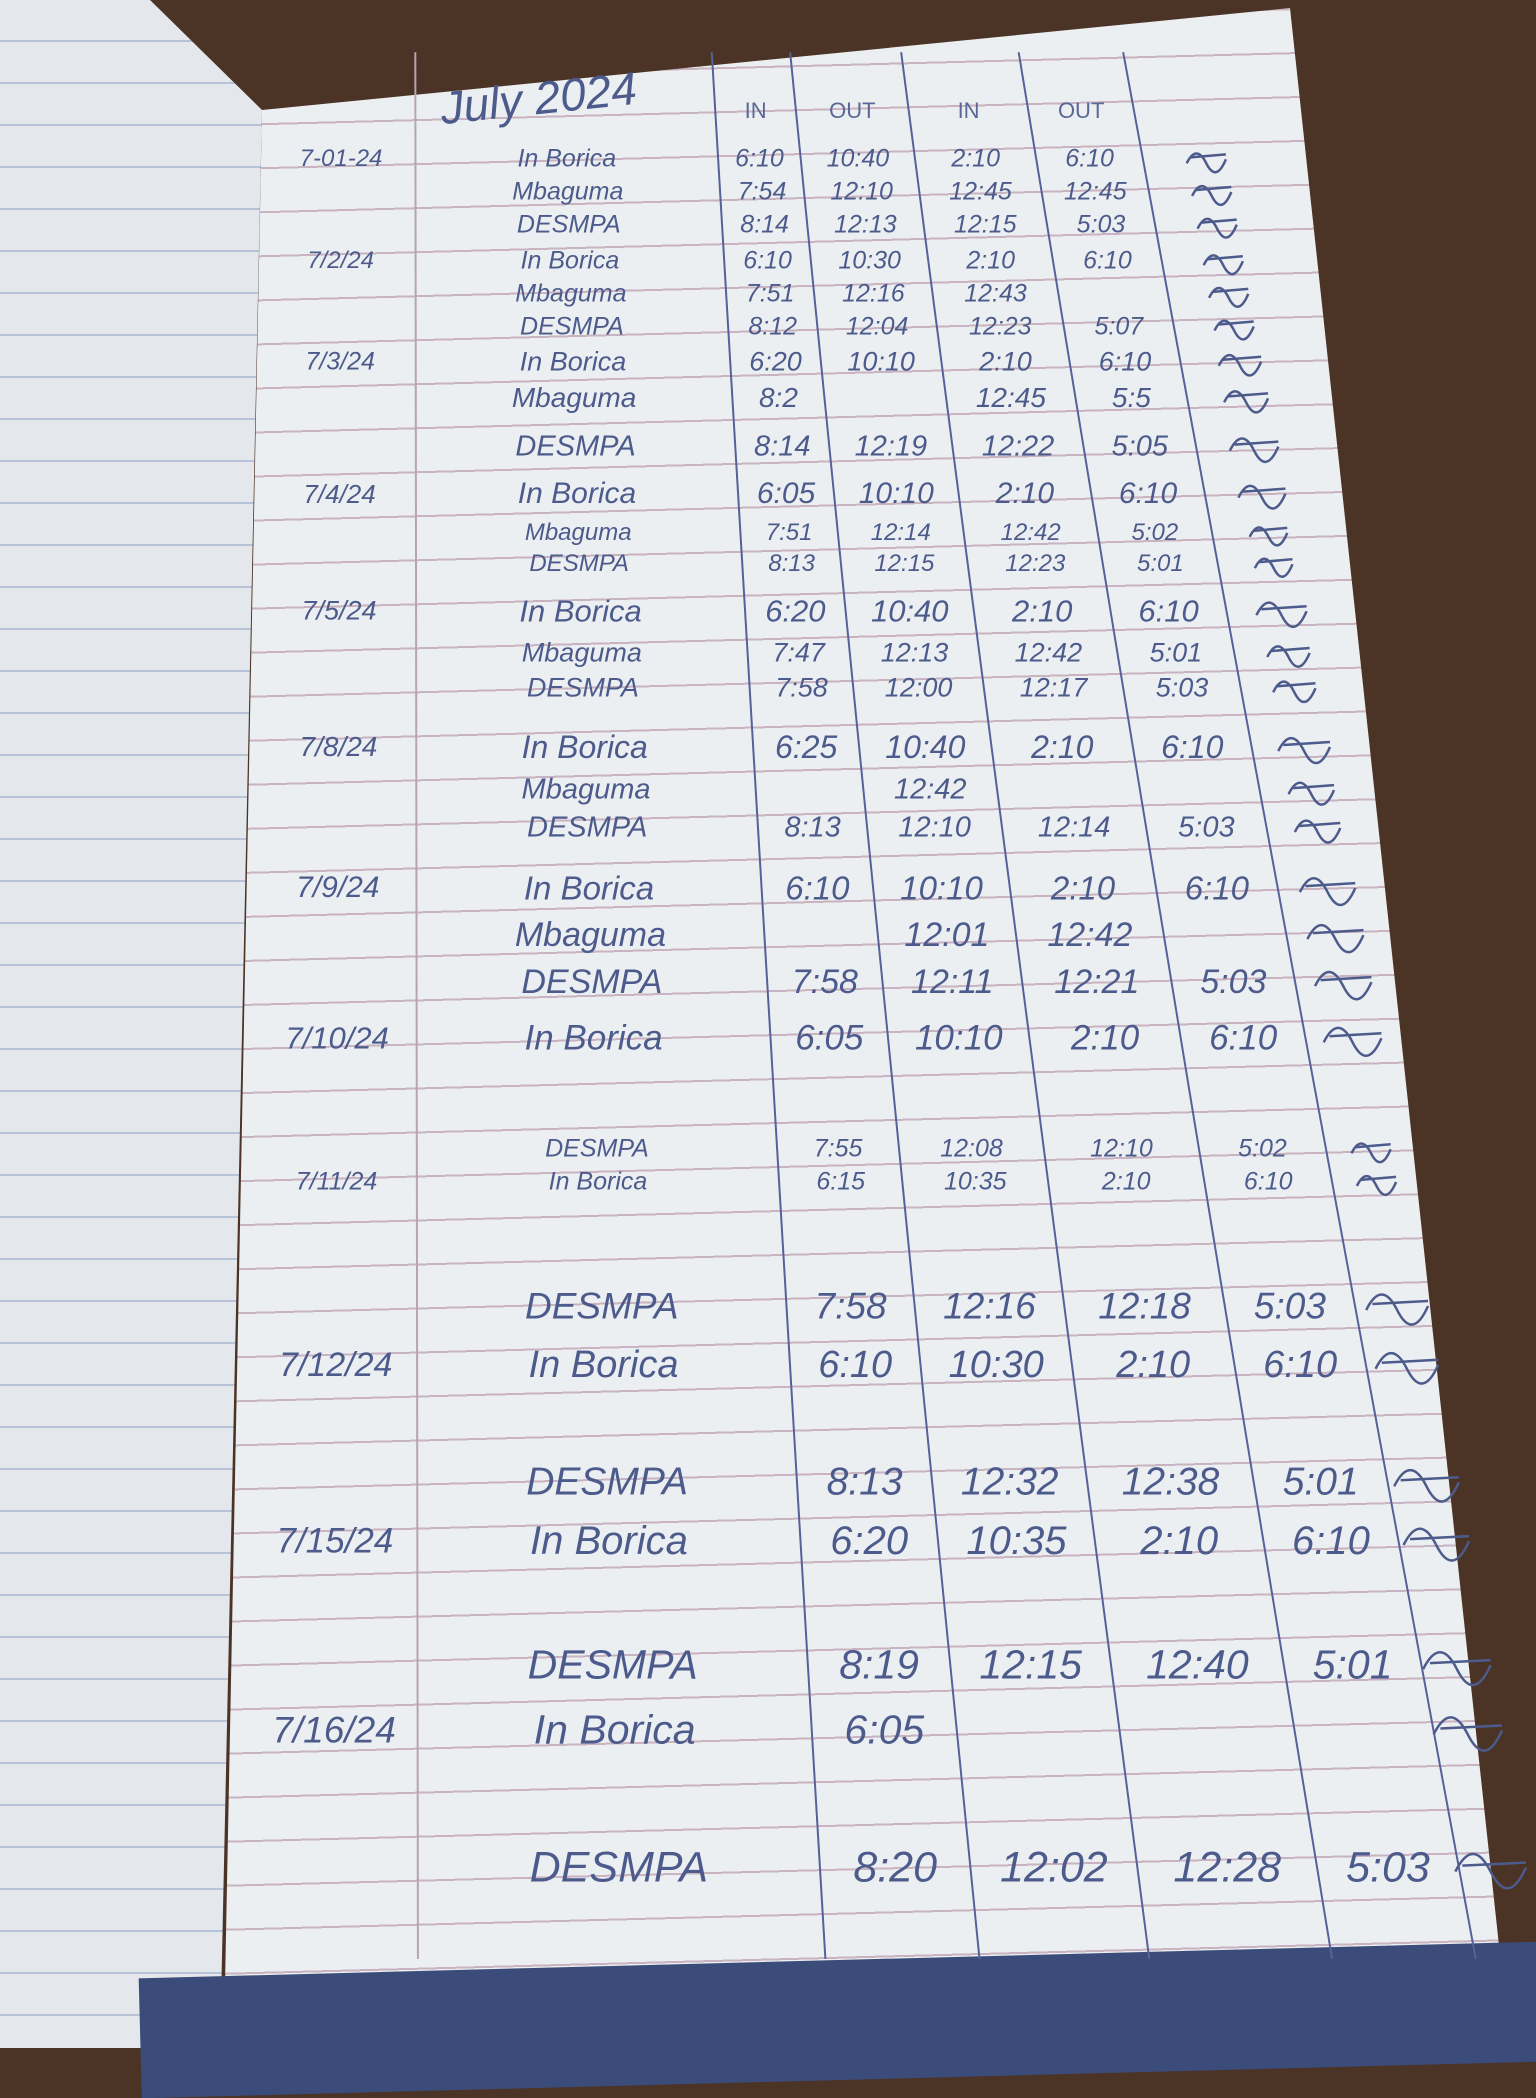 The height and width of the screenshot is (2098, 1536). Describe the element at coordinates (1053, 687) in the screenshot. I see `entry-time-in2: 12:17` at that location.